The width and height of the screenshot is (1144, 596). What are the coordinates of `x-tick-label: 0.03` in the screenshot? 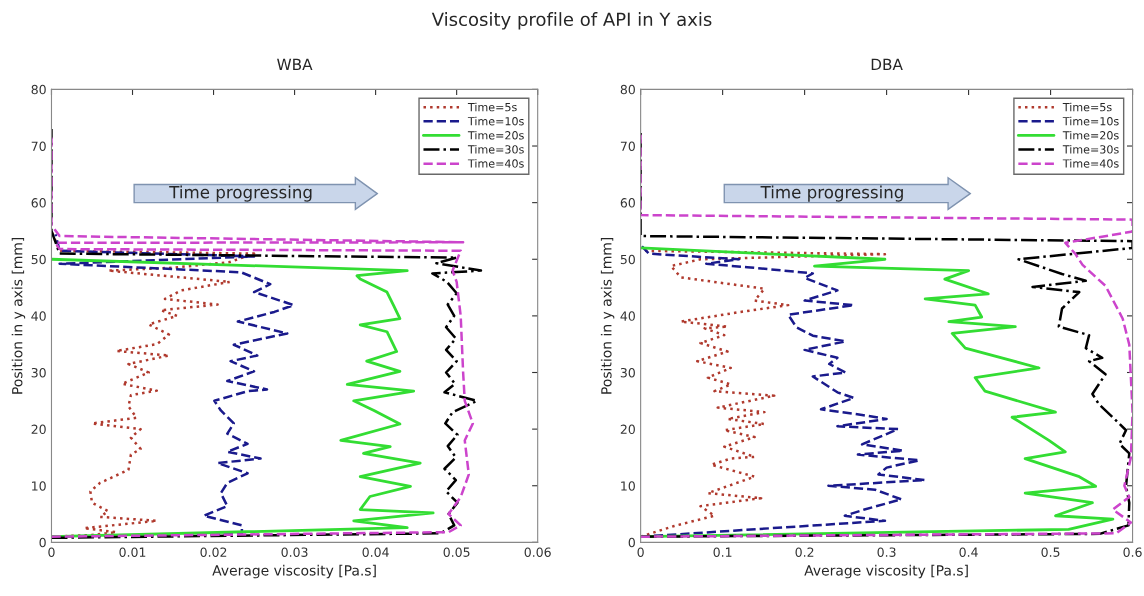 It's located at (294, 552).